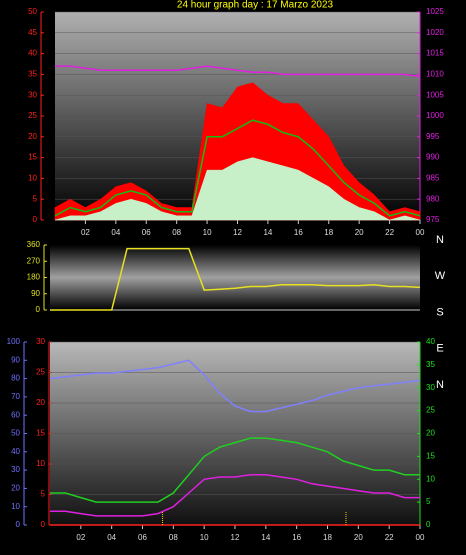 This screenshot has height=555, width=466. What do you see at coordinates (435, 74) in the screenshot?
I see `y-tick-label: 1010` at bounding box center [435, 74].